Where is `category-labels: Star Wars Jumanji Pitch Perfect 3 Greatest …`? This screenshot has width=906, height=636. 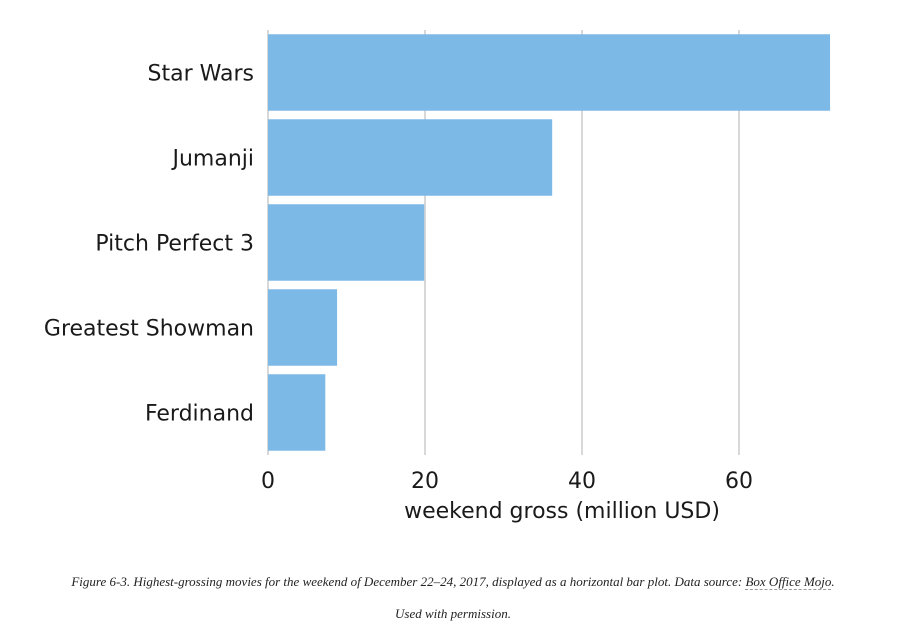 category-labels: Star Wars Jumanji Pitch Perfect 3 Greatest … is located at coordinates (149, 244).